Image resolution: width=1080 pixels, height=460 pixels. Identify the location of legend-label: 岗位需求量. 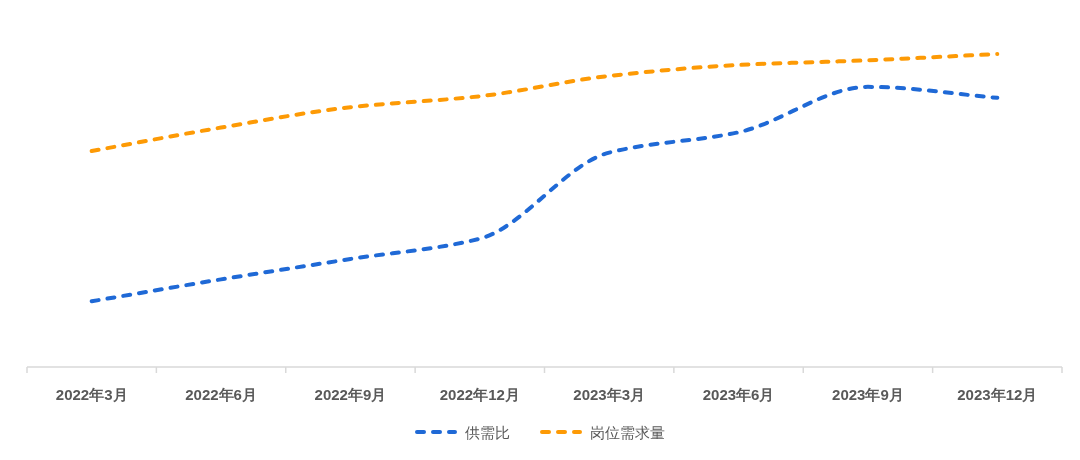
(627, 432).